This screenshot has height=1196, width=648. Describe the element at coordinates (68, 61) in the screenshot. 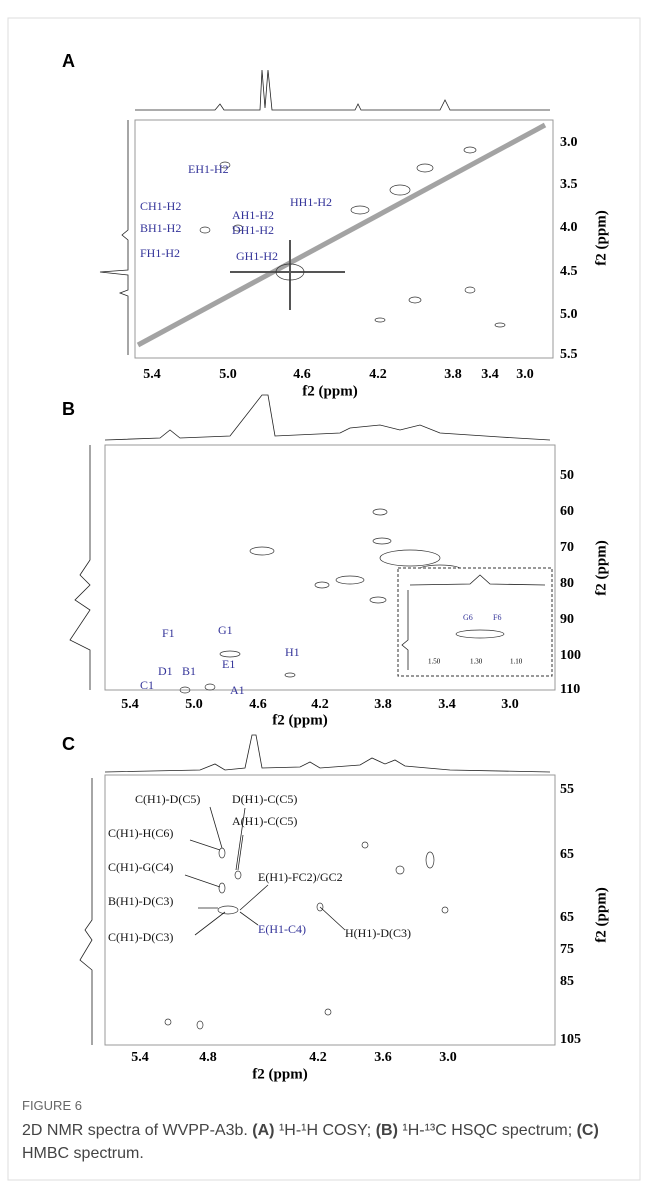

I see `panel-label: A` at that location.